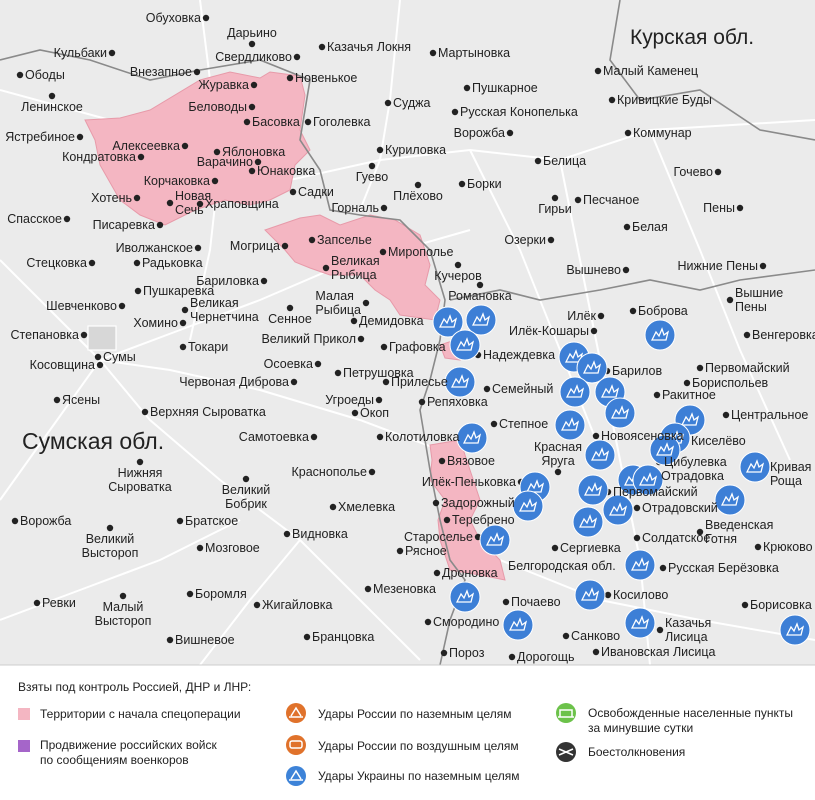 The height and width of the screenshot is (800, 815). Describe the element at coordinates (24, 746) in the screenshot. I see `legend-swatch-purple` at that location.